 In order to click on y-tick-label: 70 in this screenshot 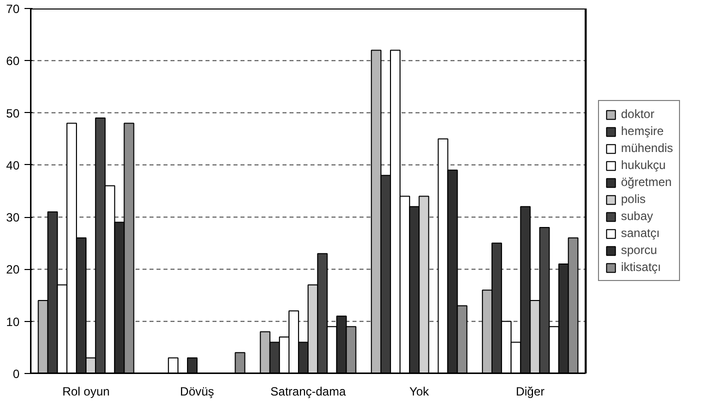, I will do `click(13, 9)`.